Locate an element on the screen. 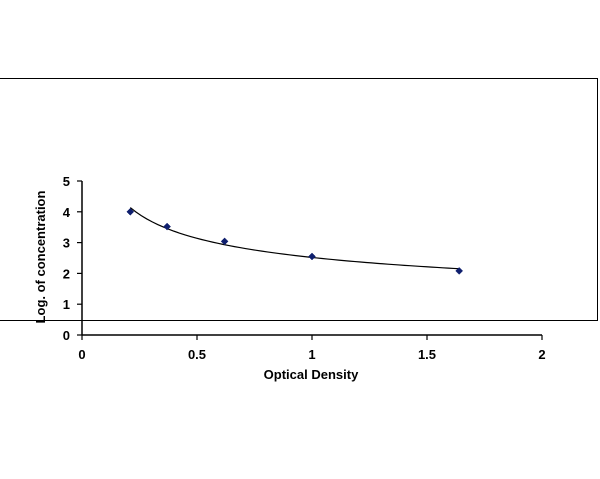 The width and height of the screenshot is (600, 479). x-tick-label: 0 is located at coordinates (81, 354).